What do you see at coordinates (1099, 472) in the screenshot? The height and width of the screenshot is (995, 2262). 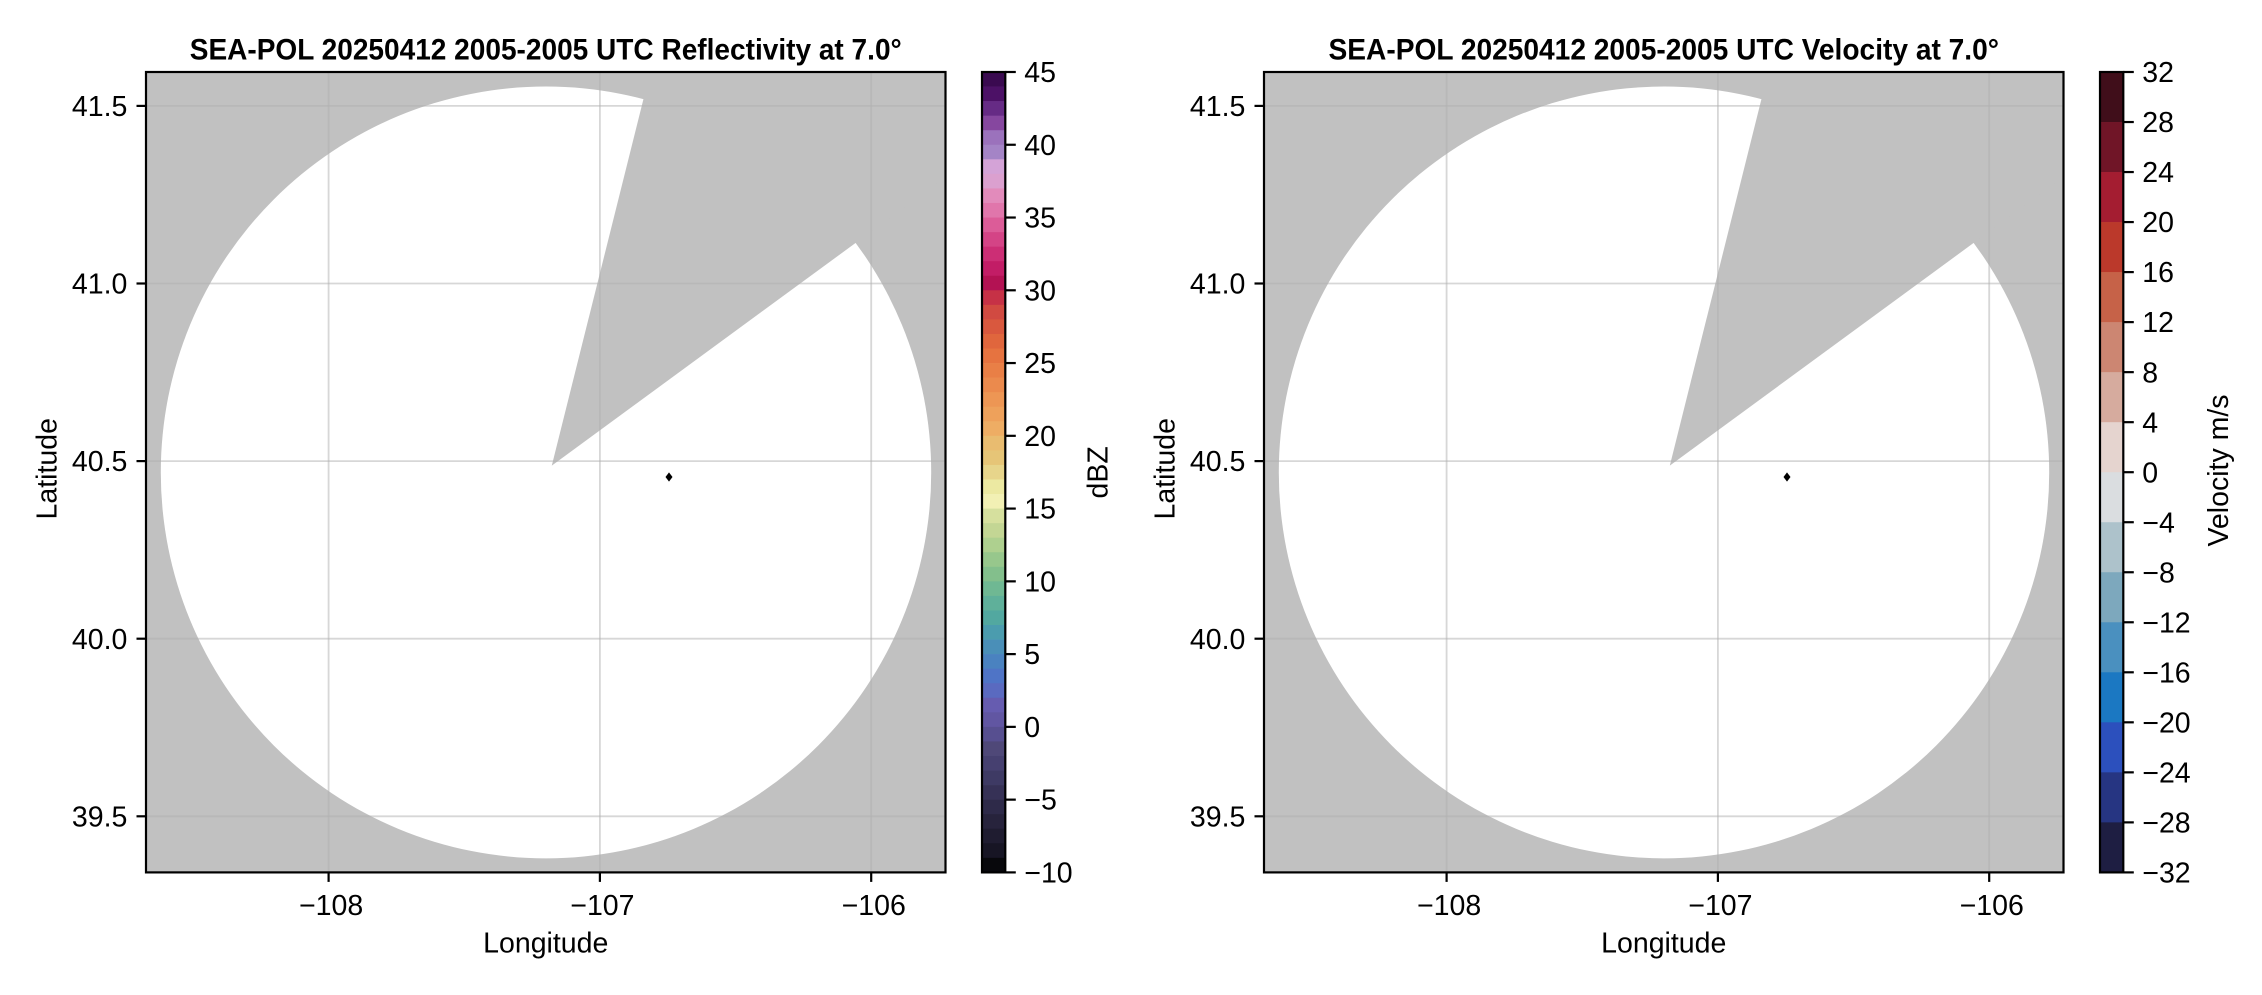 I see `svg-text: dBZ` at bounding box center [1099, 472].